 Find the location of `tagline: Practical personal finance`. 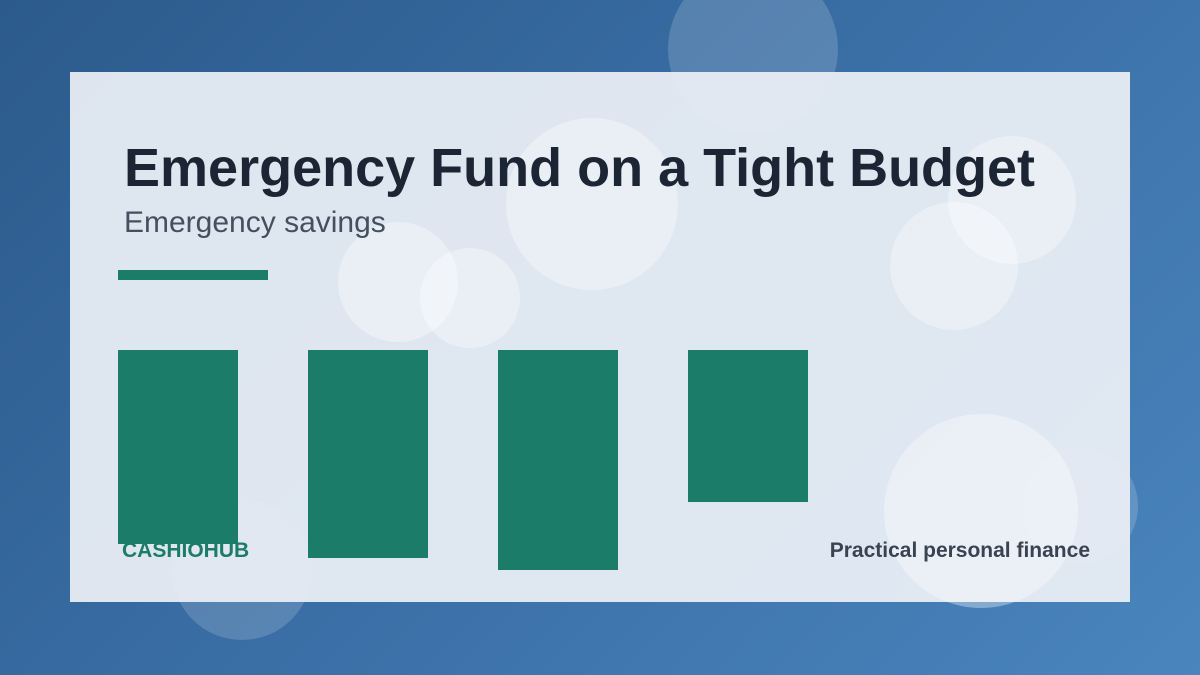

tagline: Practical personal finance is located at coordinates (959, 550).